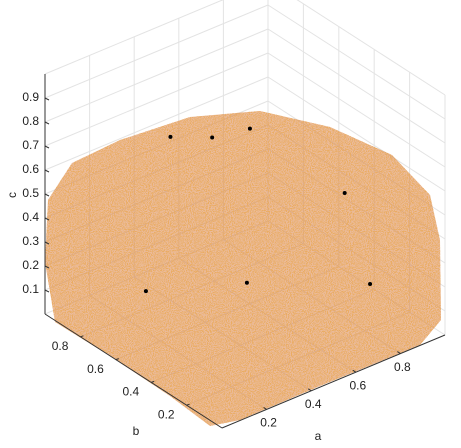 The width and height of the screenshot is (461, 448). What do you see at coordinates (60, 346) in the screenshot?
I see `y-tick-label: 0.8` at bounding box center [60, 346].